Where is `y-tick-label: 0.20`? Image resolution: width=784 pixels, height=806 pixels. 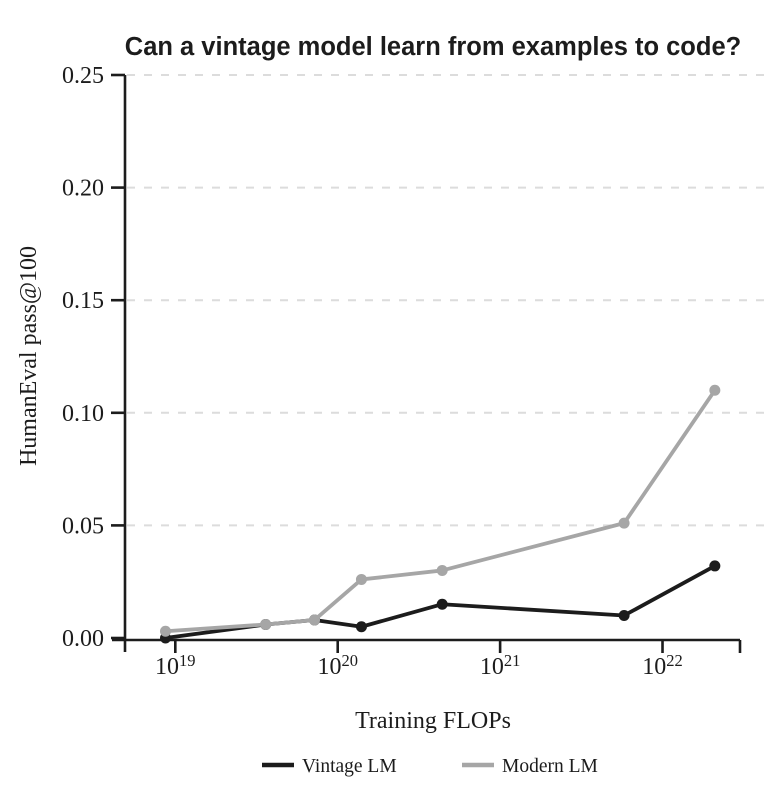
y-tick-label: 0.20 is located at coordinates (83, 189).